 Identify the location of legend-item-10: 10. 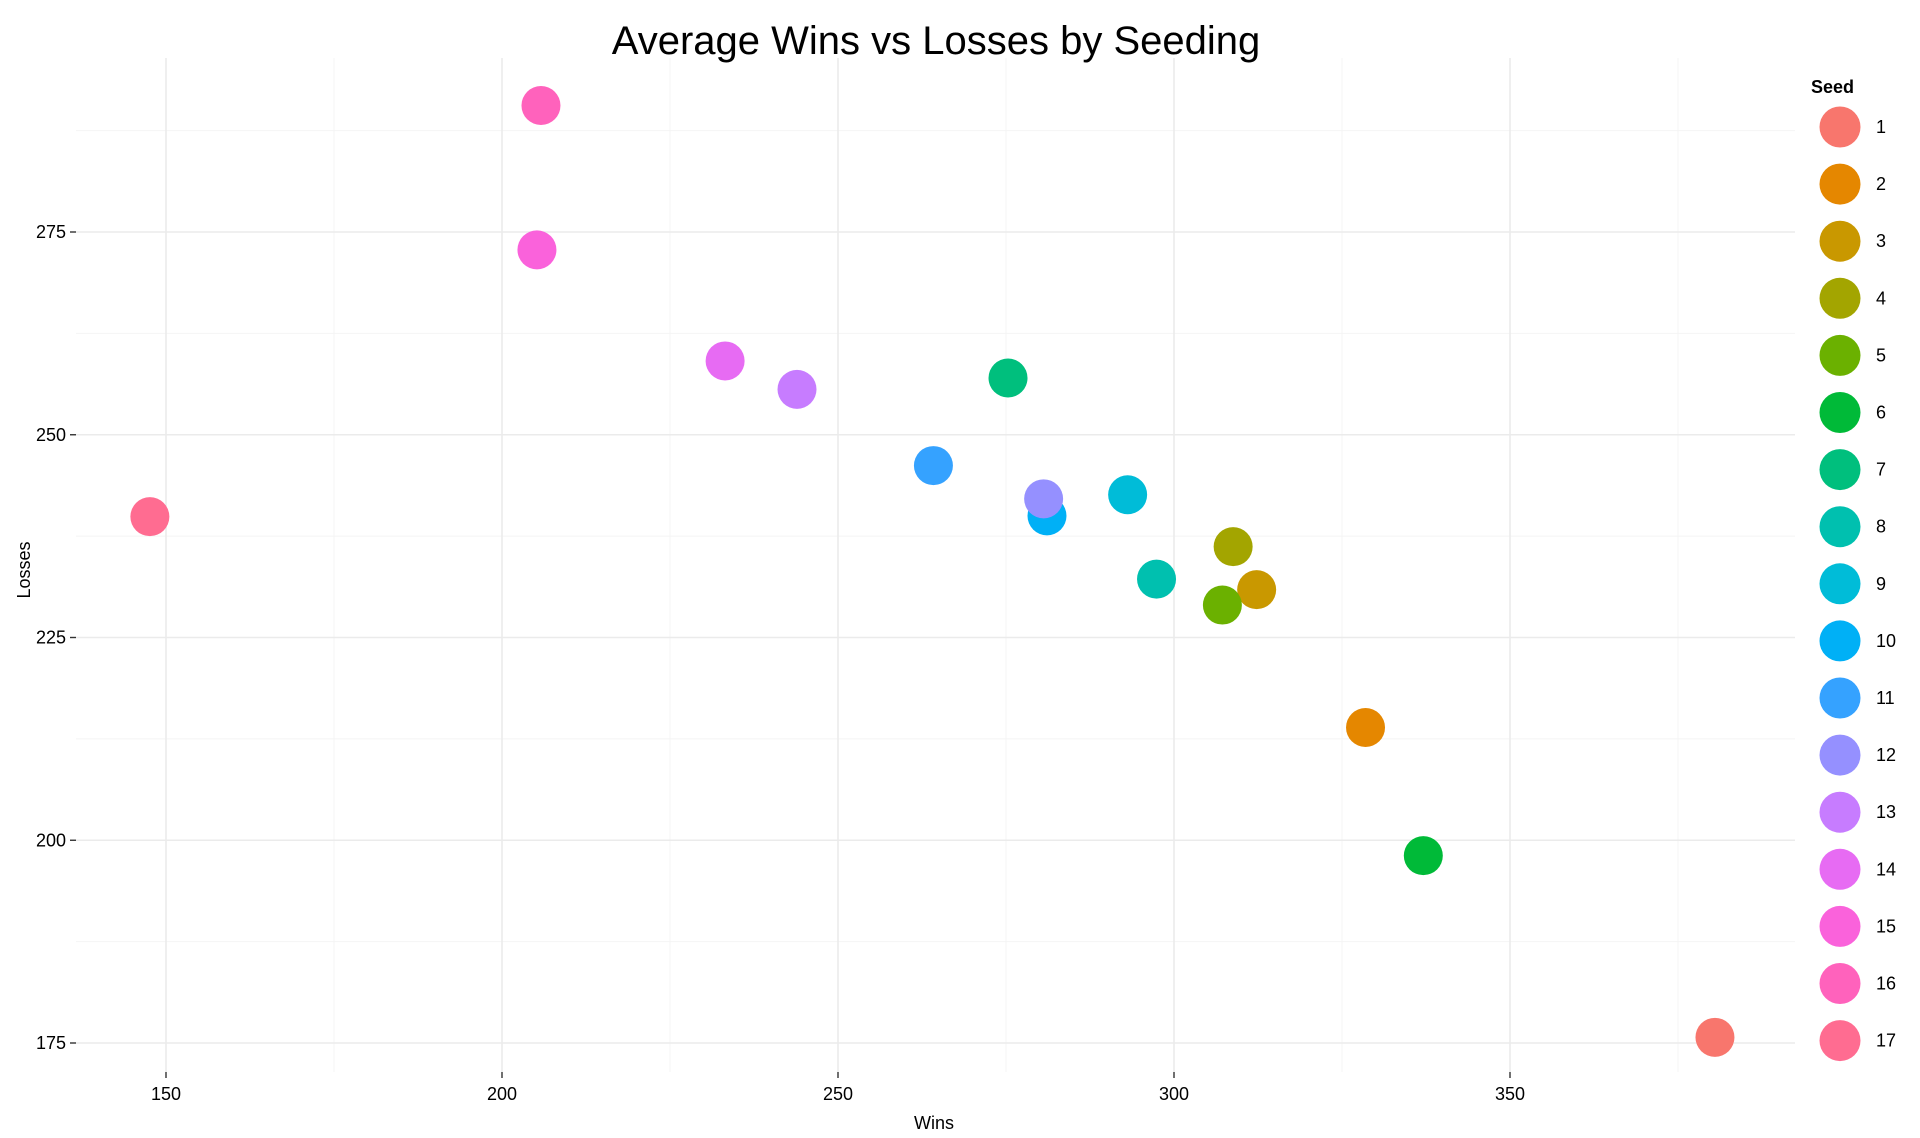
(1857, 641).